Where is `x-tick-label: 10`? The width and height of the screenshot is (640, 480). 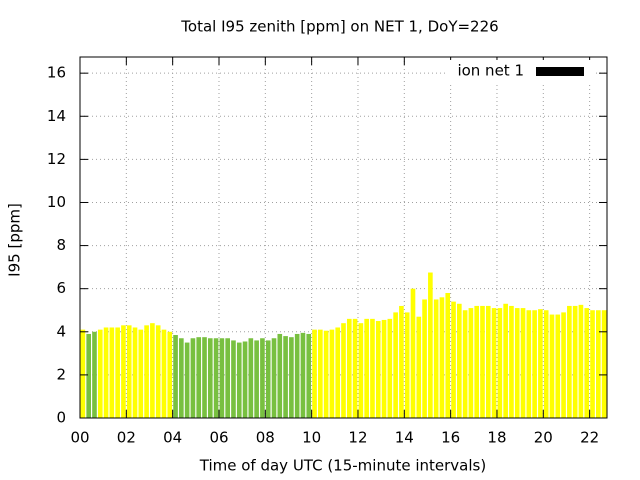 x-tick-label: 10 is located at coordinates (311, 438).